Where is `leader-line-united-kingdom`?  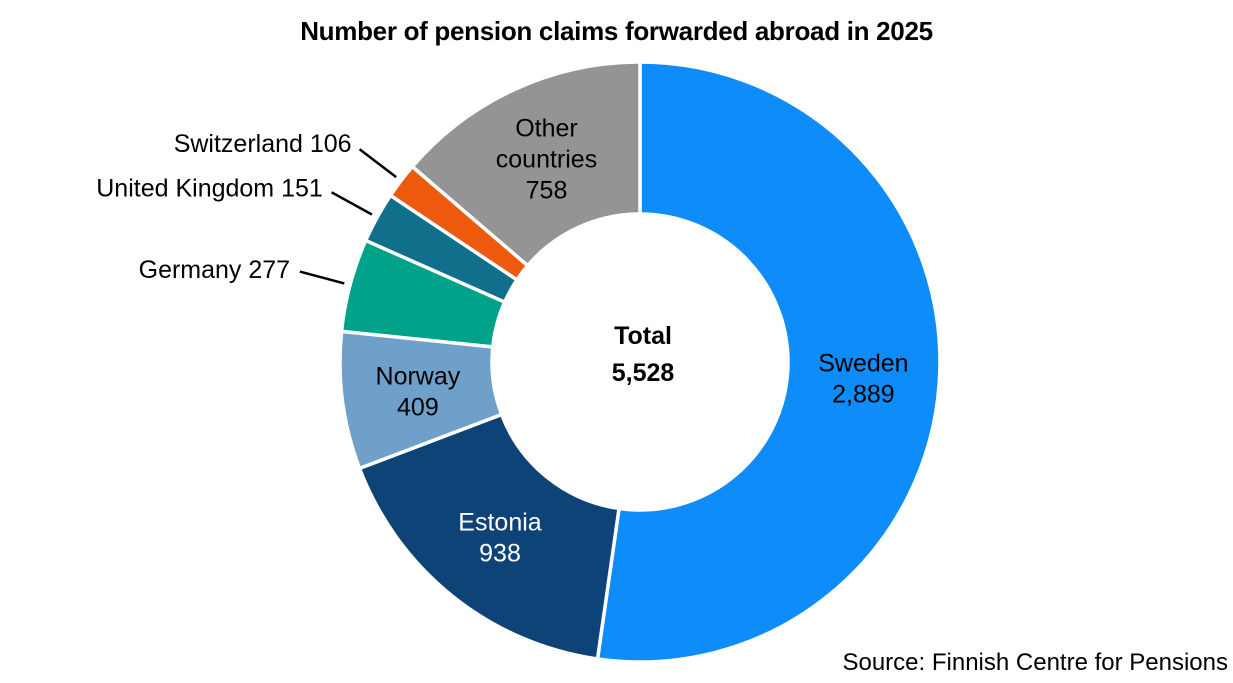 leader-line-united-kingdom is located at coordinates (351, 203).